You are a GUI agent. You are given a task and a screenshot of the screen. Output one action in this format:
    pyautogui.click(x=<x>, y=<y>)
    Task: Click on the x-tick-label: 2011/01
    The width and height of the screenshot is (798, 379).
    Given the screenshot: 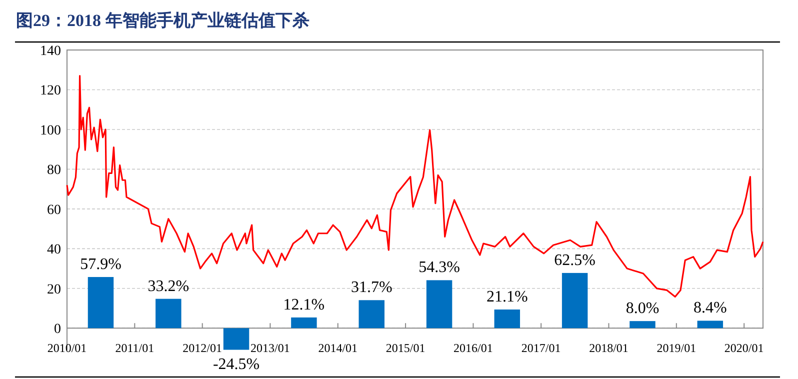 What is the action you would take?
    pyautogui.click(x=134, y=348)
    